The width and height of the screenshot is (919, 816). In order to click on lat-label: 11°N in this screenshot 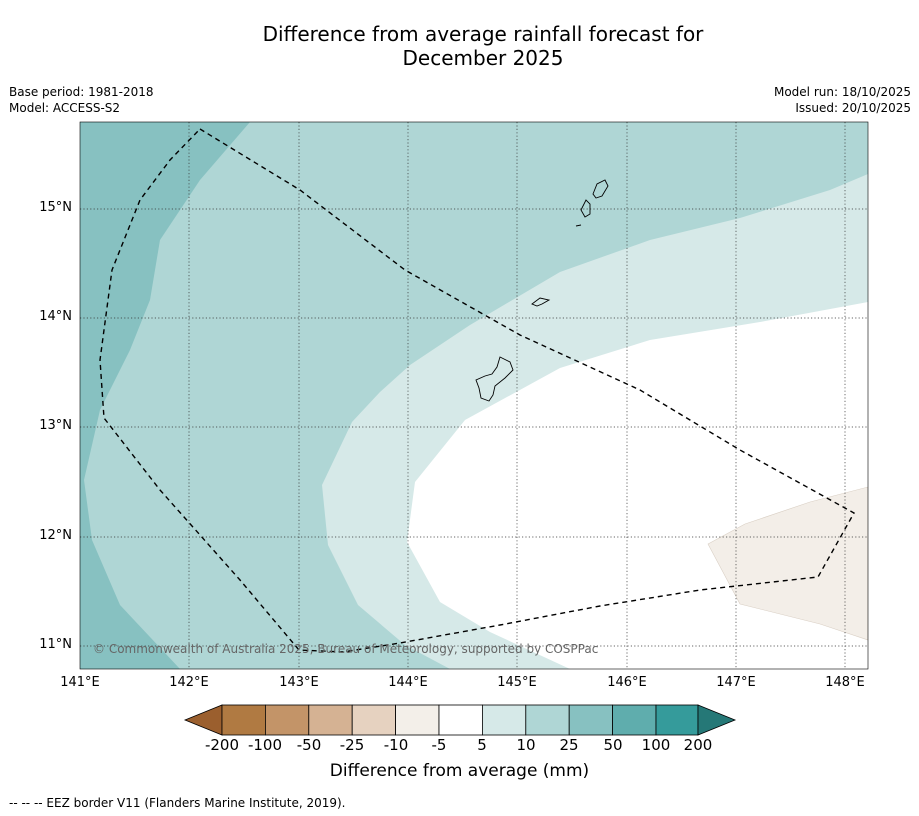, I will do `click(55, 644)`.